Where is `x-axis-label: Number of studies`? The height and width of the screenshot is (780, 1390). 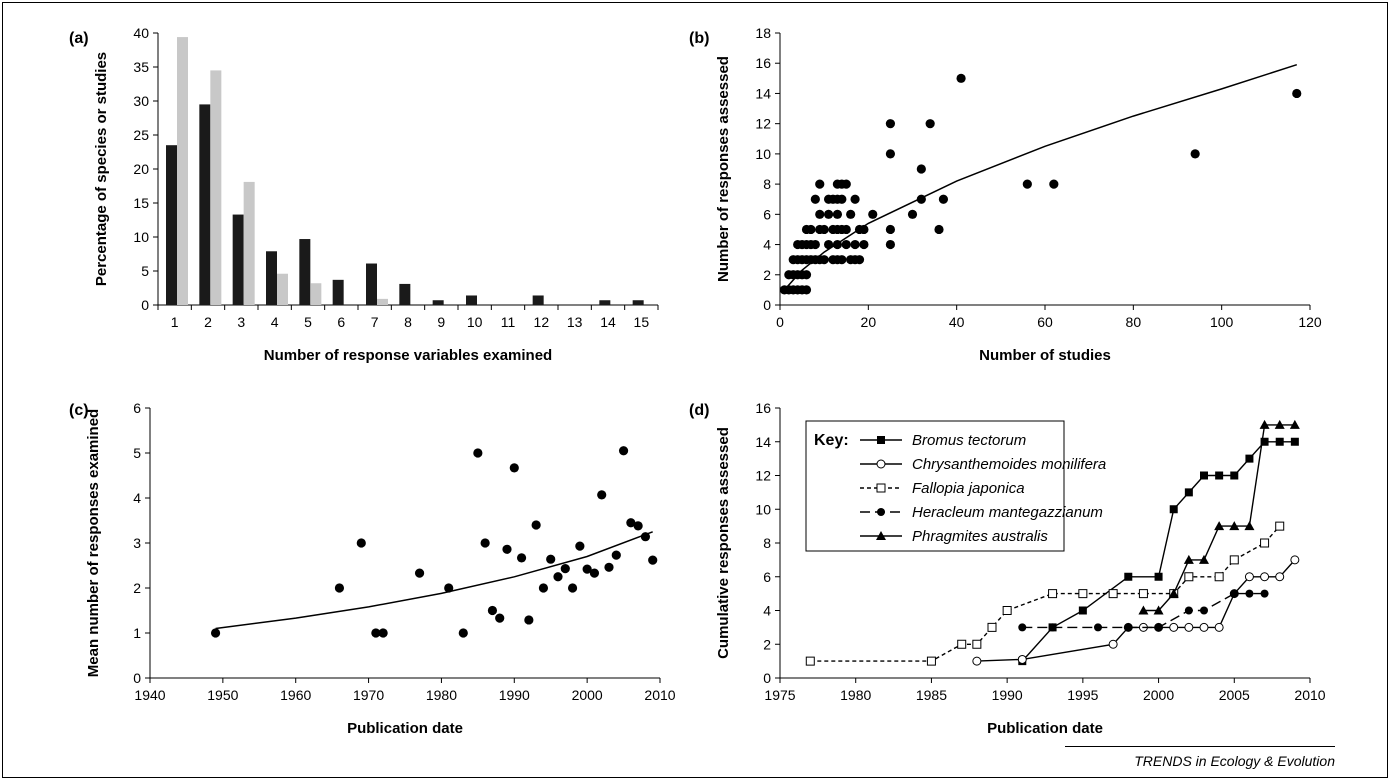 x-axis-label: Number of studies is located at coordinates (1045, 355).